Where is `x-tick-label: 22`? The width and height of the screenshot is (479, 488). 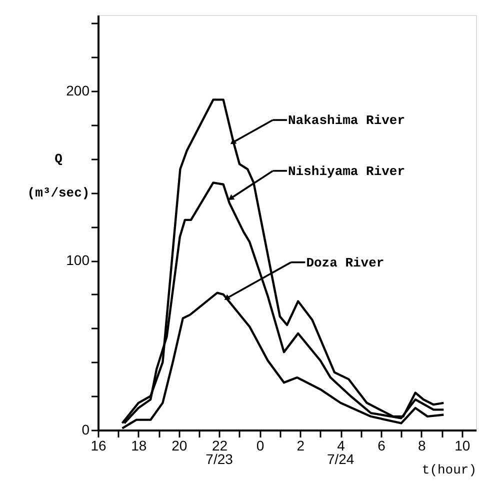 x-tick-label: 22 is located at coordinates (220, 446).